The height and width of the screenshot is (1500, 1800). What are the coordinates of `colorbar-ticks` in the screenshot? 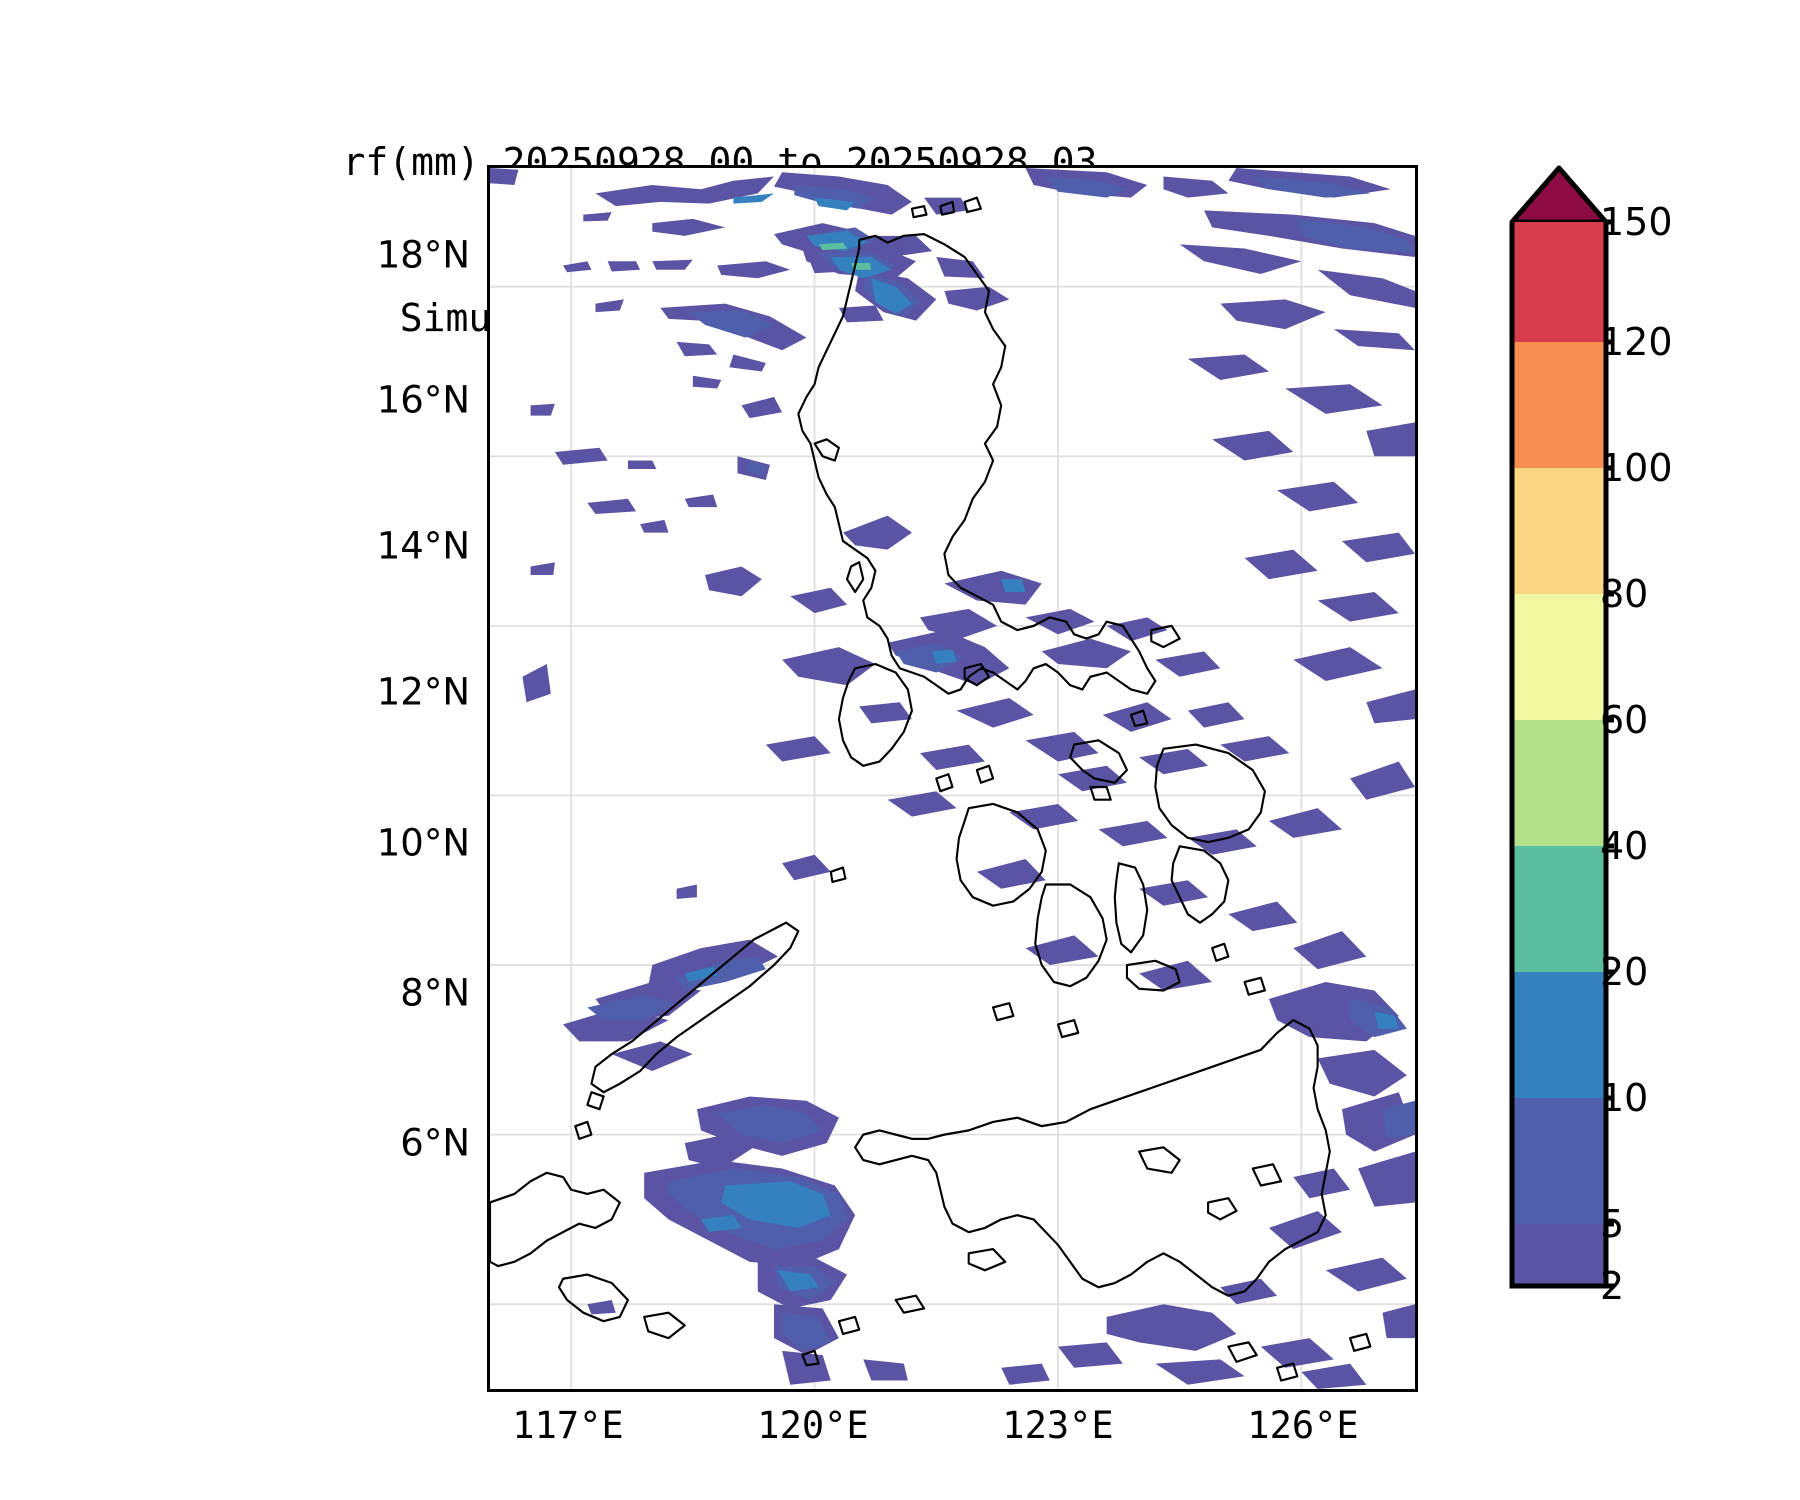 It's located at (1610, 754).